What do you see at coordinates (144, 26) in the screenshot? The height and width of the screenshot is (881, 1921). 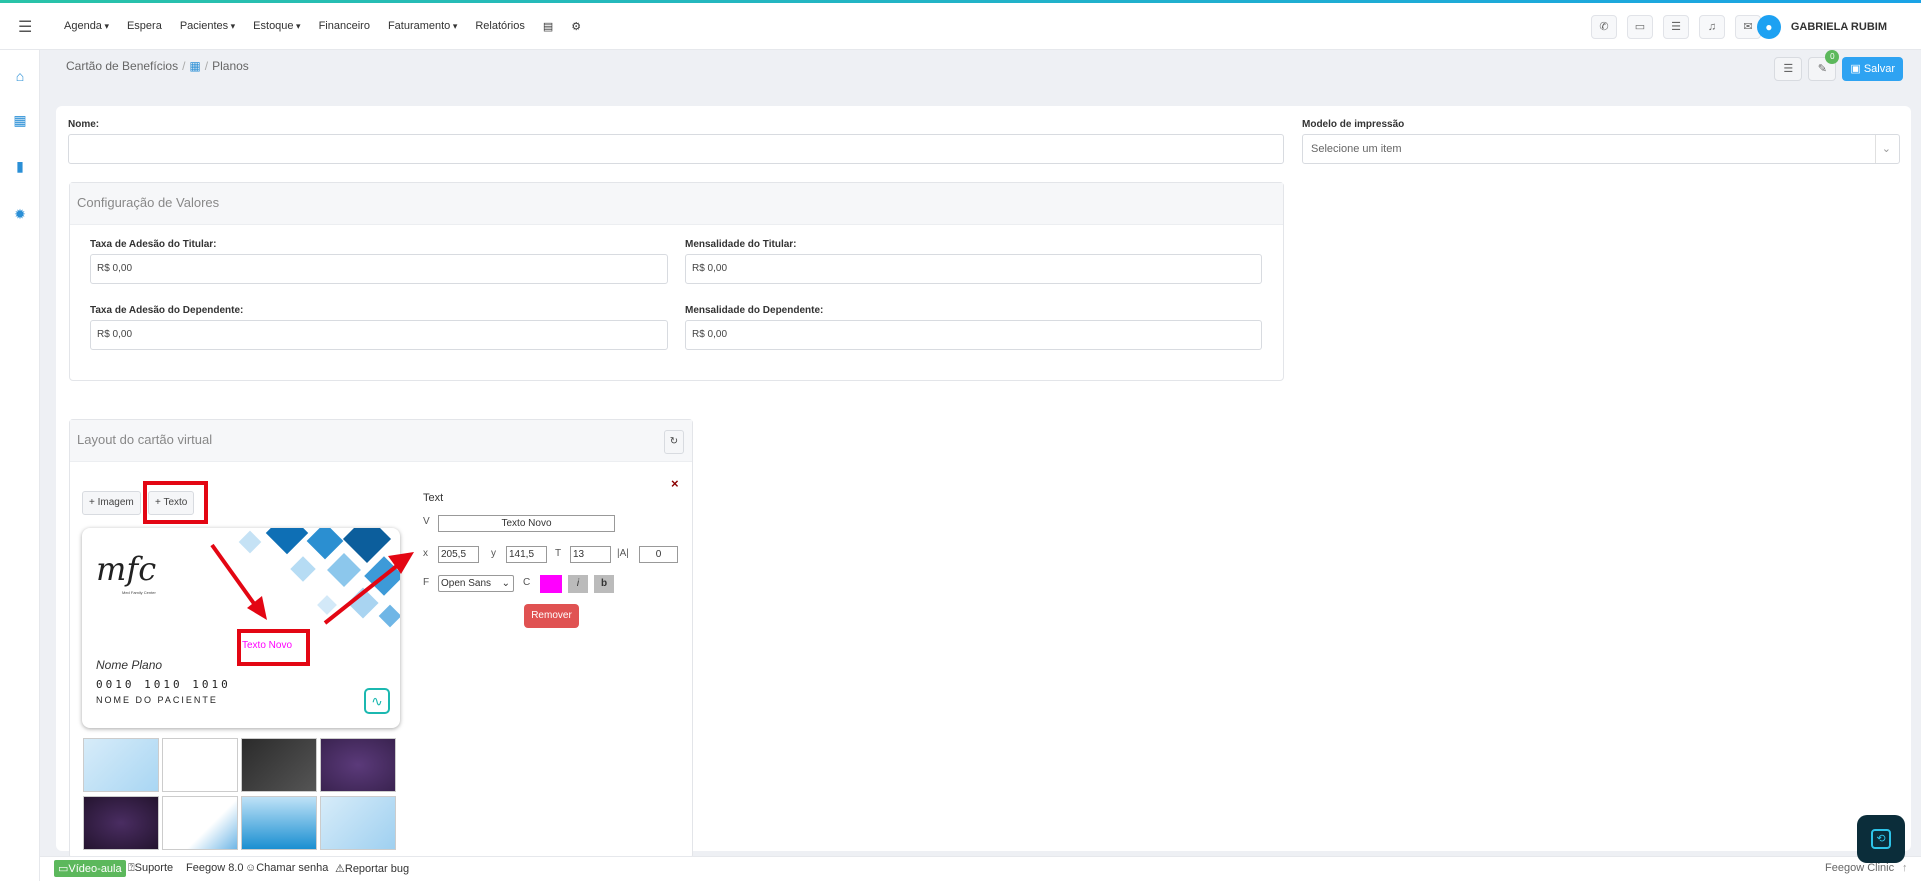 I see `nav-espera: Espera` at bounding box center [144, 26].